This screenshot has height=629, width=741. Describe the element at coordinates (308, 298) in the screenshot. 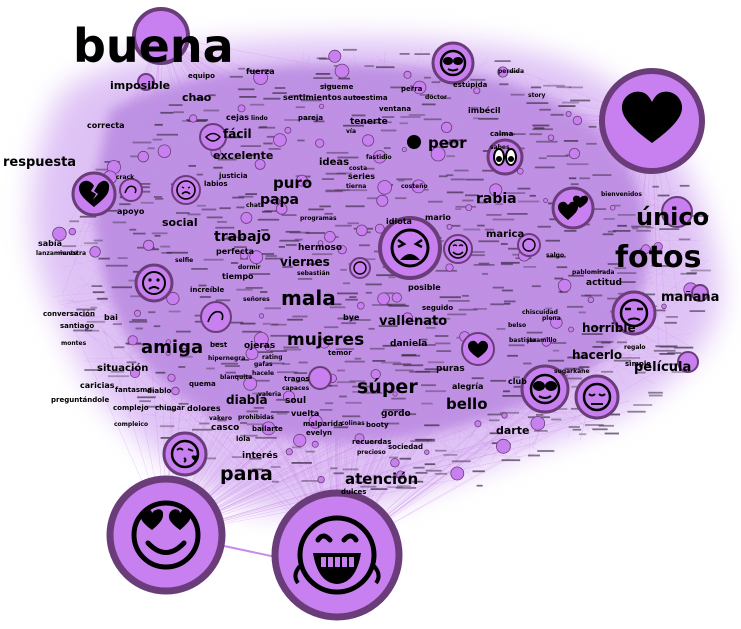

I see `word-mala: mala` at that location.